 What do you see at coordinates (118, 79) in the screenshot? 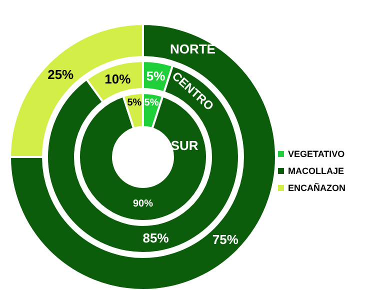
I see `data-label: 10%` at bounding box center [118, 79].